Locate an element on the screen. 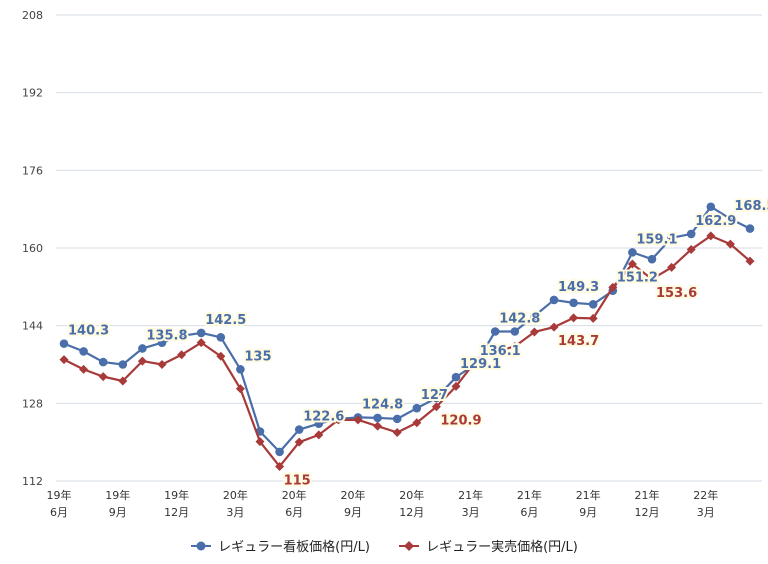  data-label: 127 is located at coordinates (434, 395).